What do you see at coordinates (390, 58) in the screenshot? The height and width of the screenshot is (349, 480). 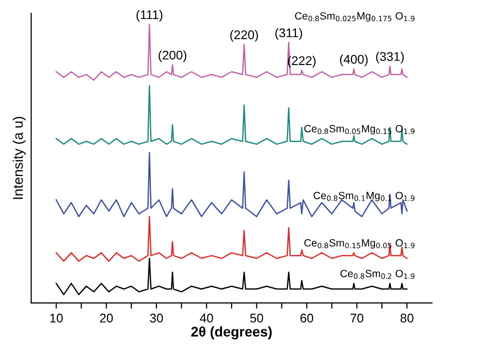 I see `annotation: (331)` at bounding box center [390, 58].